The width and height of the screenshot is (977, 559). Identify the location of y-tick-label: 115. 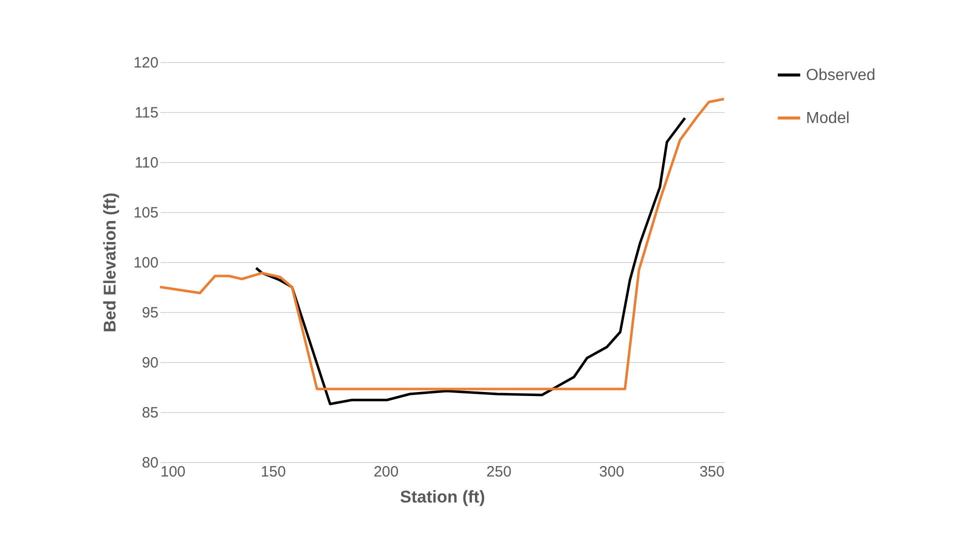
(146, 113).